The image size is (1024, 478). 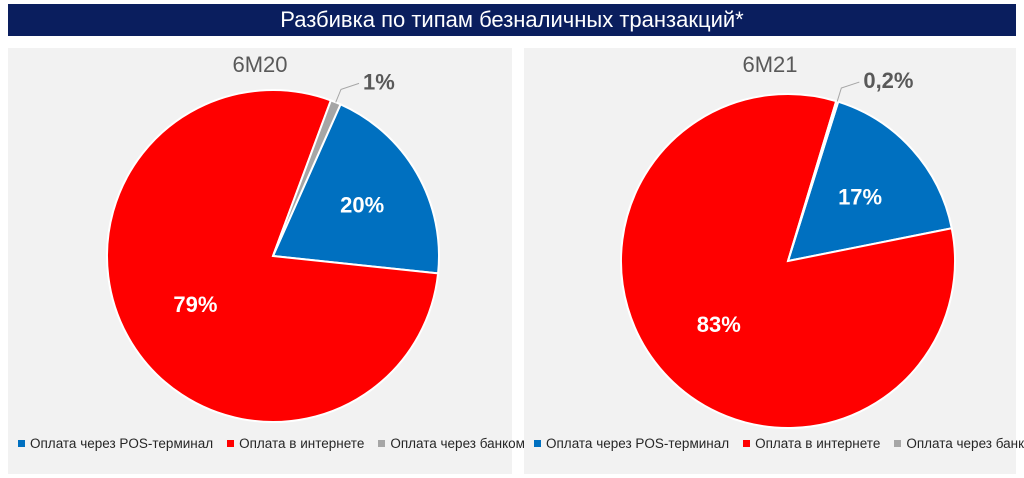 What do you see at coordinates (260, 64) in the screenshot?
I see `chart-title: 6M20` at bounding box center [260, 64].